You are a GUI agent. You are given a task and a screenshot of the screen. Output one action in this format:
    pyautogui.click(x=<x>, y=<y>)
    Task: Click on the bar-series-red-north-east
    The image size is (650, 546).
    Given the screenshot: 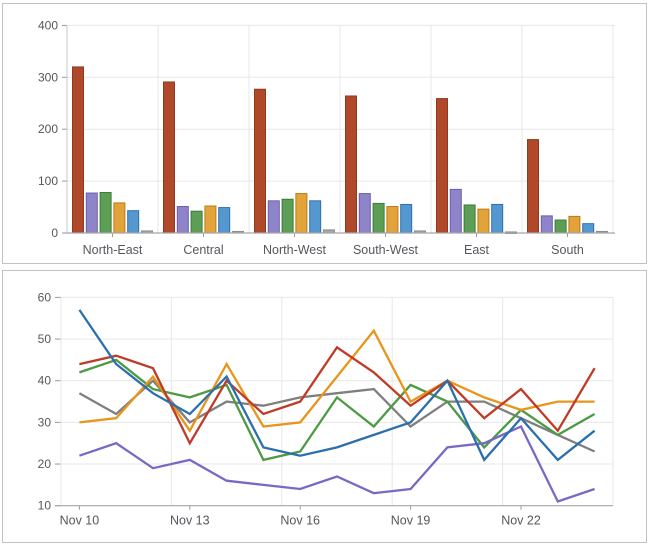 What is the action you would take?
    pyautogui.click(x=78, y=150)
    